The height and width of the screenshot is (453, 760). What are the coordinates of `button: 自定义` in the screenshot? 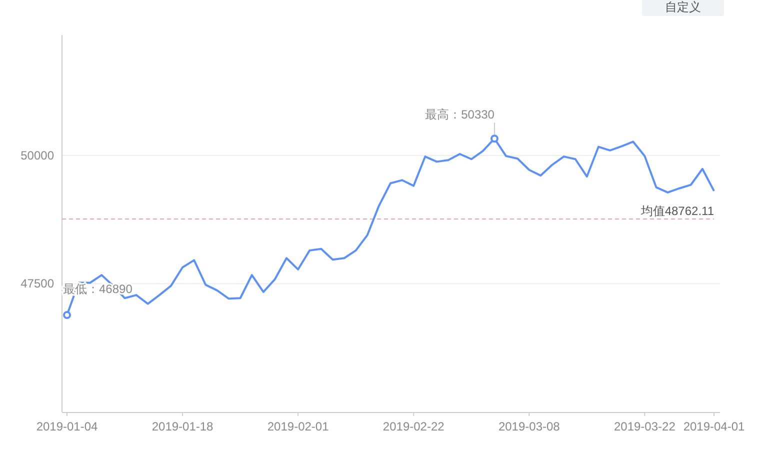 It's located at (683, 8).